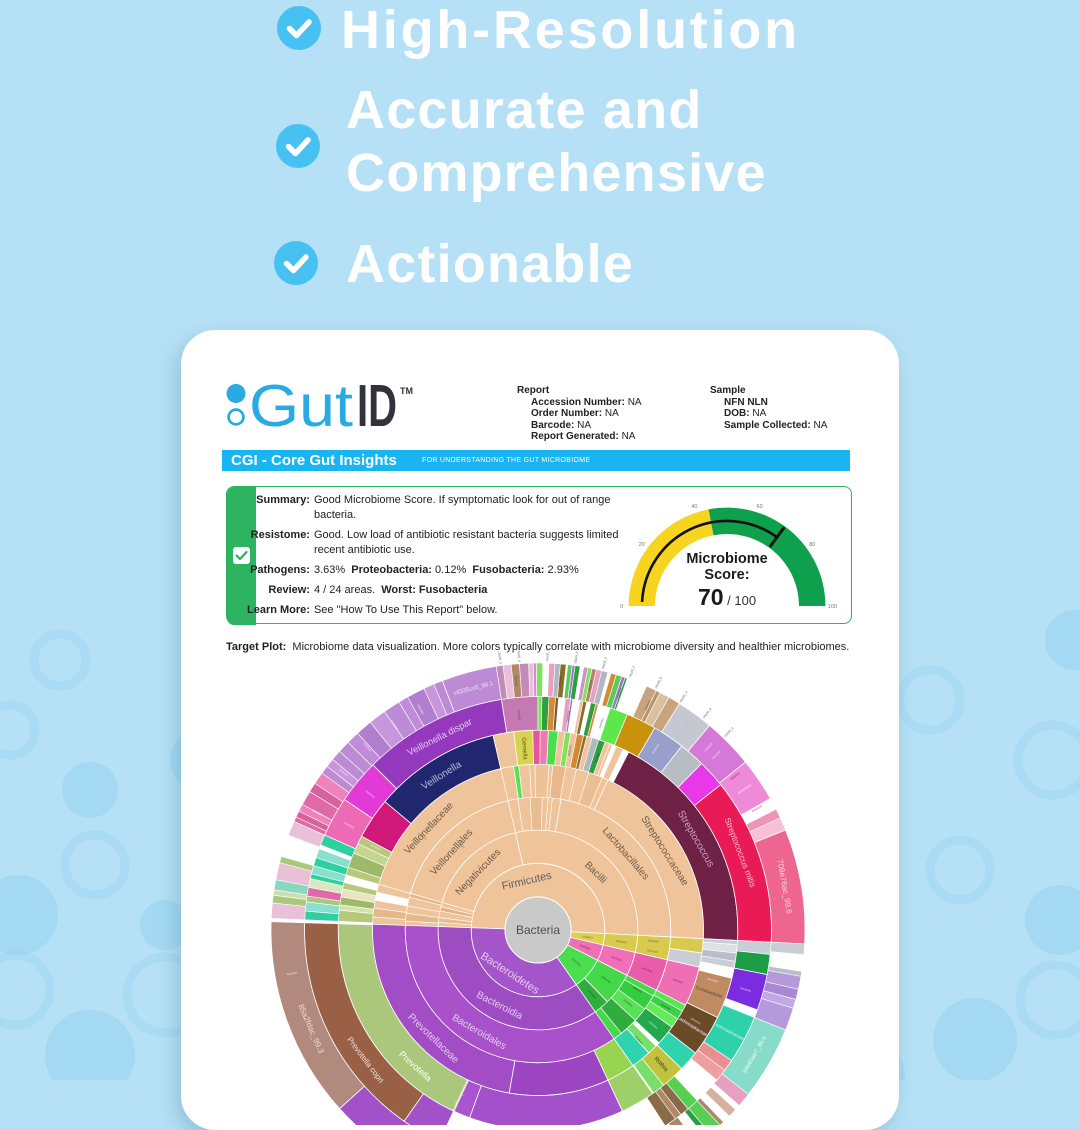 This screenshot has width=1080, height=1130. Describe the element at coordinates (621, 607) in the screenshot. I see `svg-text: 0` at that location.